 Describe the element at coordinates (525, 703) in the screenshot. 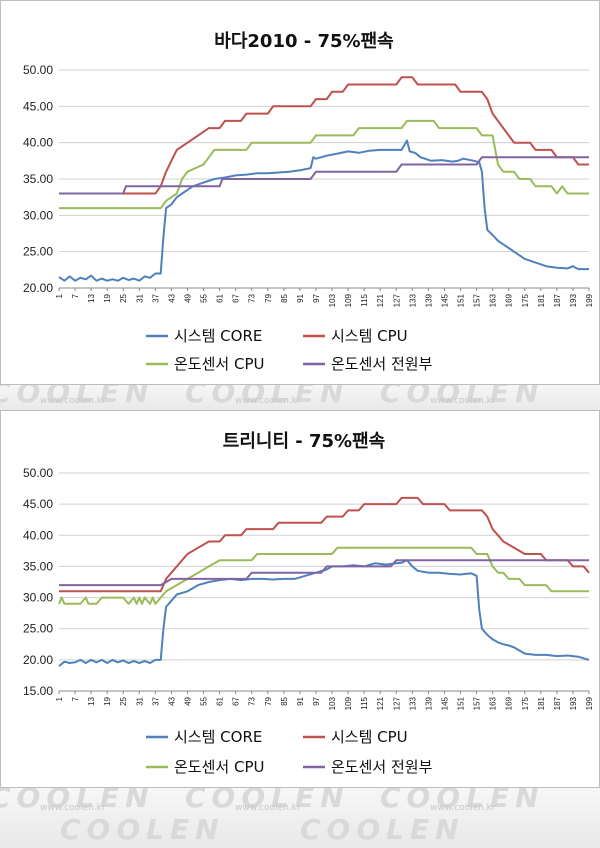

I see `x-tick-label: 175` at that location.